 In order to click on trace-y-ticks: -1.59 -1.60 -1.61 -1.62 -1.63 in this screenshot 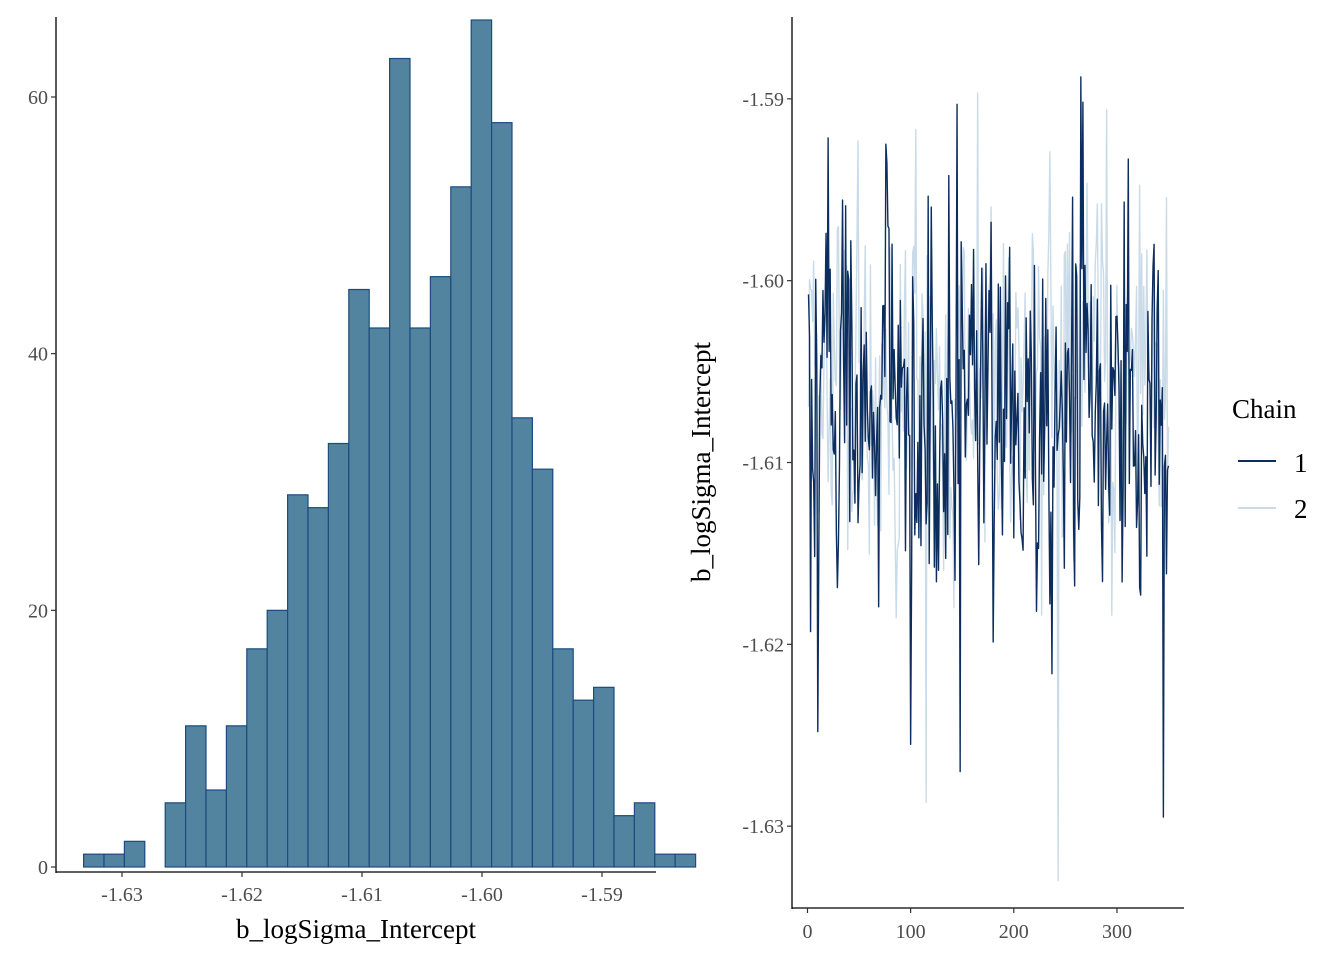, I will do `click(767, 463)`.